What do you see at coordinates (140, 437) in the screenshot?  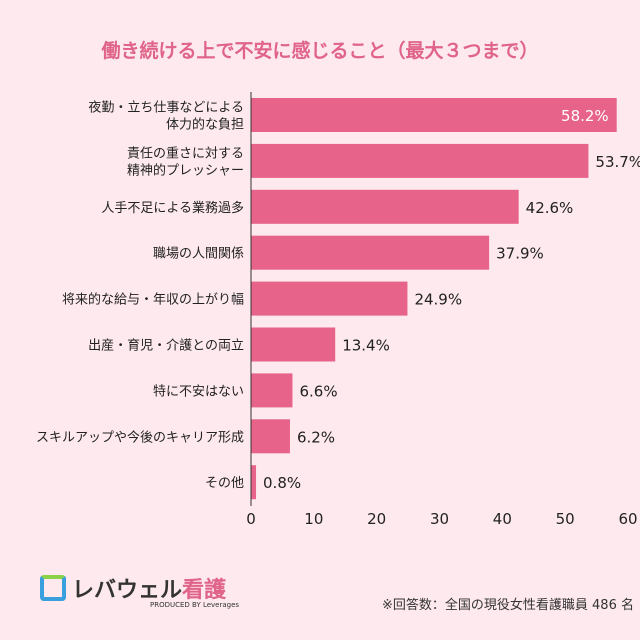 I see `category-label: スキルアップや今後のキャリア形成` at bounding box center [140, 437].